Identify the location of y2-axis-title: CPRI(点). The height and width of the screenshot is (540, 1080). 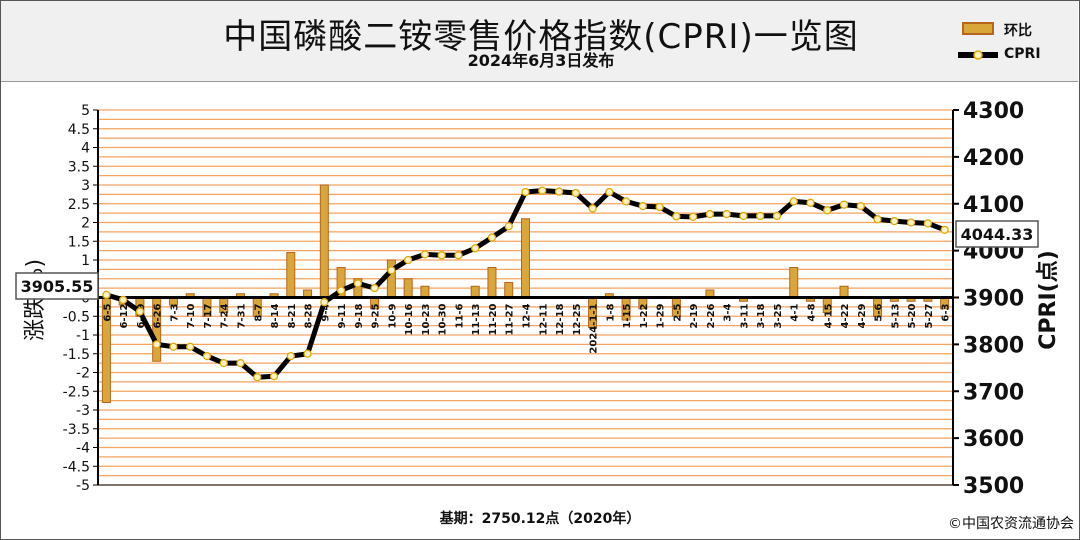
(1048, 300).